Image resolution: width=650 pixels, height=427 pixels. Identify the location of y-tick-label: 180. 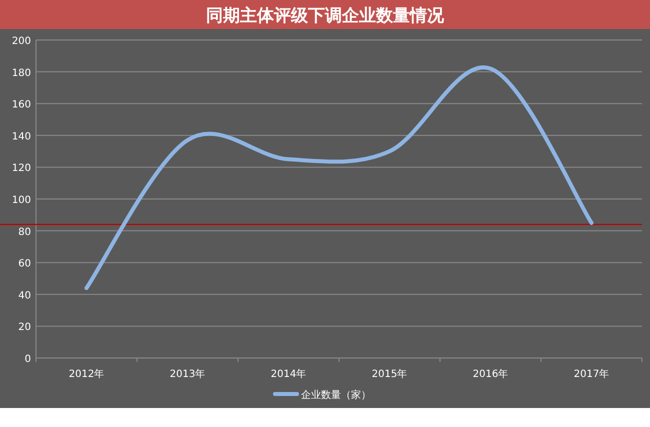
(21, 73).